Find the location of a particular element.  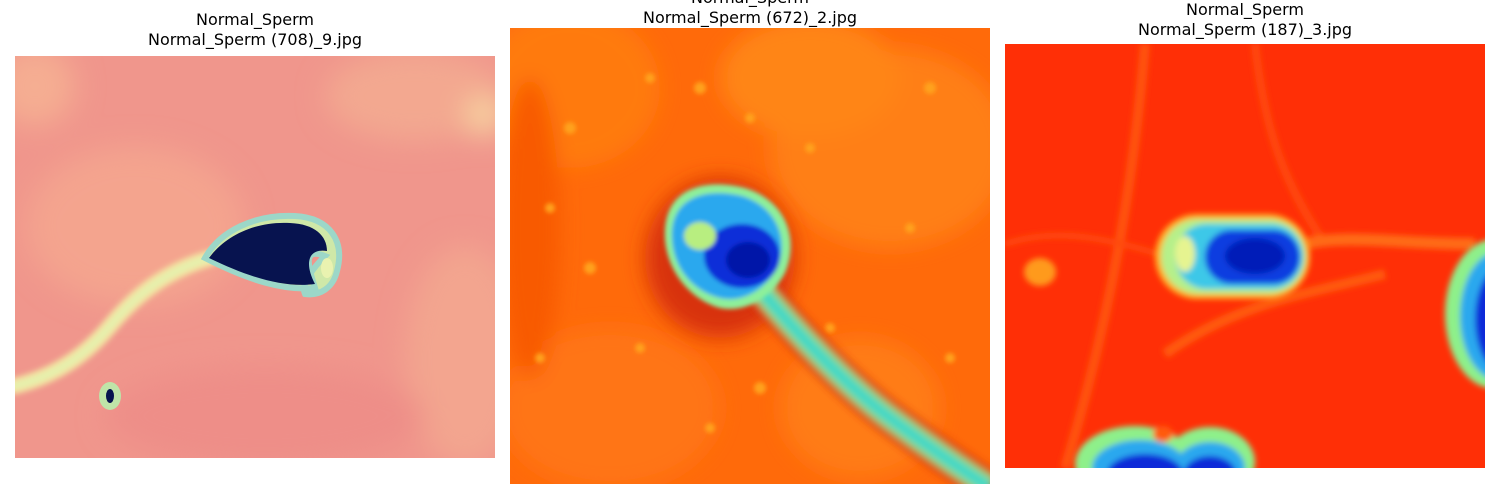

panel-2-title: Normal_Sperm Normal_Sperm (672)_2.jpg is located at coordinates (750, 14).